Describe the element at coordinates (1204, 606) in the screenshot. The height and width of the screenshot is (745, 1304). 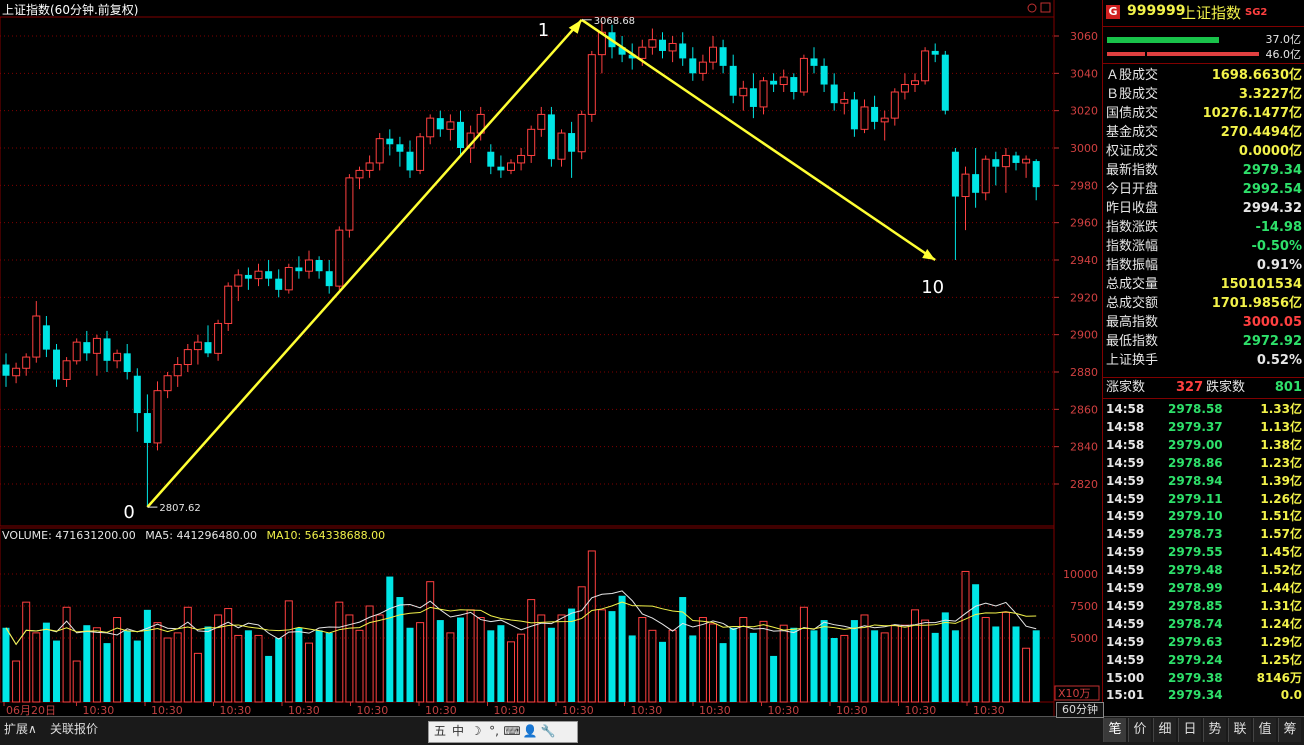
I see `tick-row: 14:59 2978.85 1.31亿` at that location.